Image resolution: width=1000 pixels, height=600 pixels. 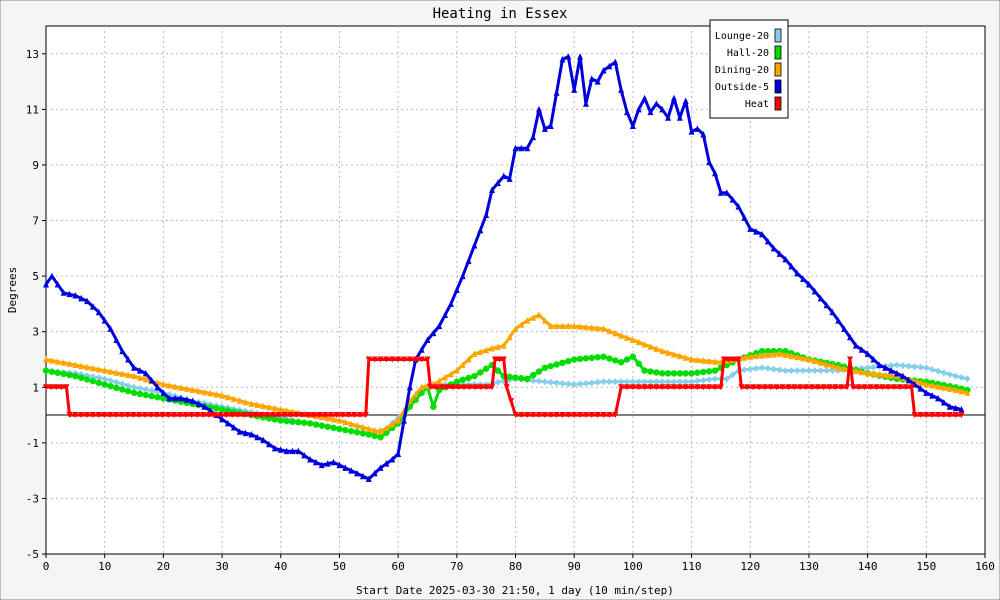 I want to click on y-tick-label: 1, so click(x=35, y=387).